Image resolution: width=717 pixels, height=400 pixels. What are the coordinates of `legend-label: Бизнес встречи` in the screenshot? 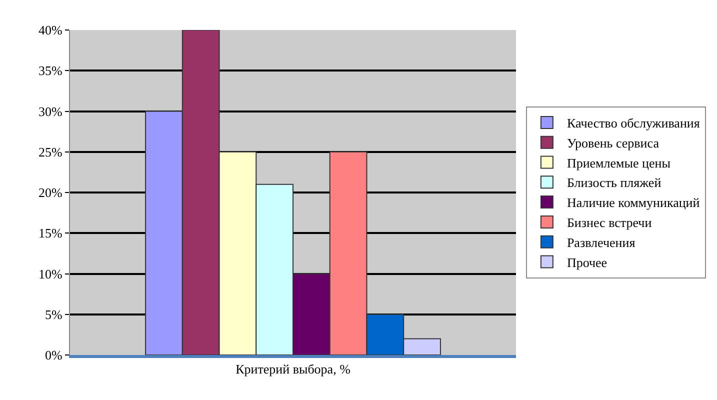 It's located at (609, 222).